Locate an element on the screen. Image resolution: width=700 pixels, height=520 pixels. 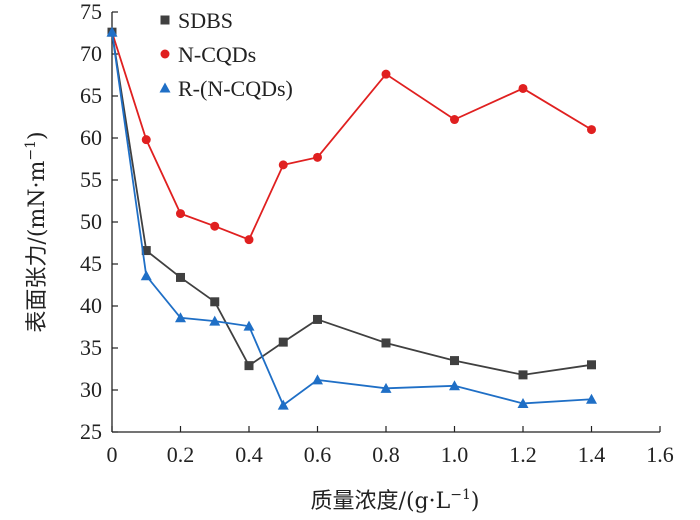
y-tick-label: 40 is located at coordinates (91, 305).